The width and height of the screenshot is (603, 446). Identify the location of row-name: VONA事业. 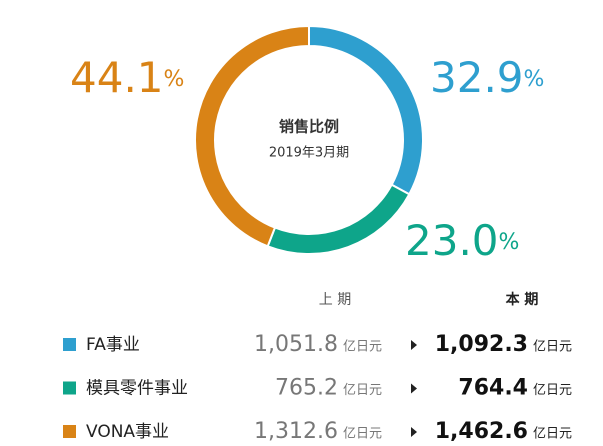
(127, 432).